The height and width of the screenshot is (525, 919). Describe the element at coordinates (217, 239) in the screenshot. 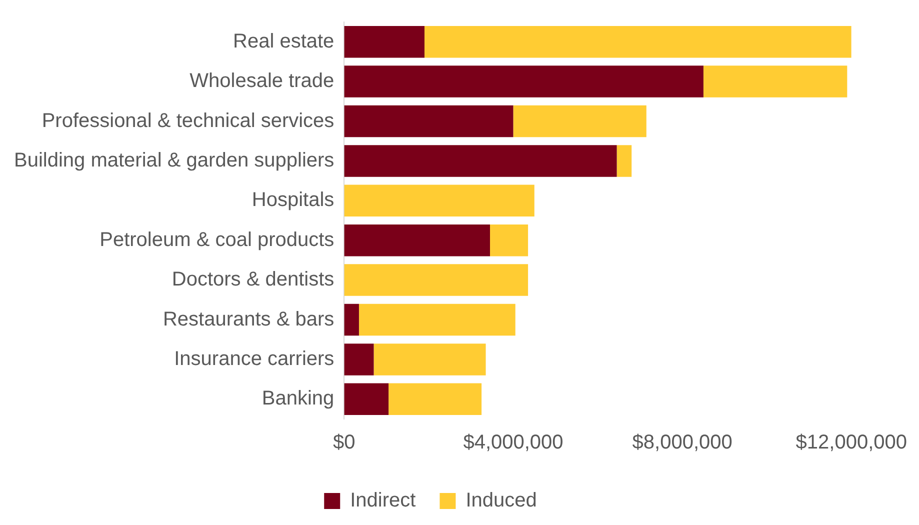

I see `y-tick-label: Petroleum & coal products` at that location.